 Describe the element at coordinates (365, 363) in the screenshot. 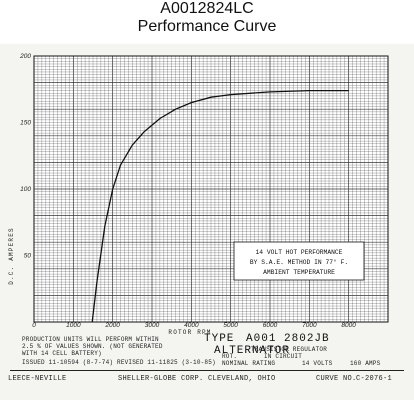

I see `rating-amps: 160 AMPS` at that location.